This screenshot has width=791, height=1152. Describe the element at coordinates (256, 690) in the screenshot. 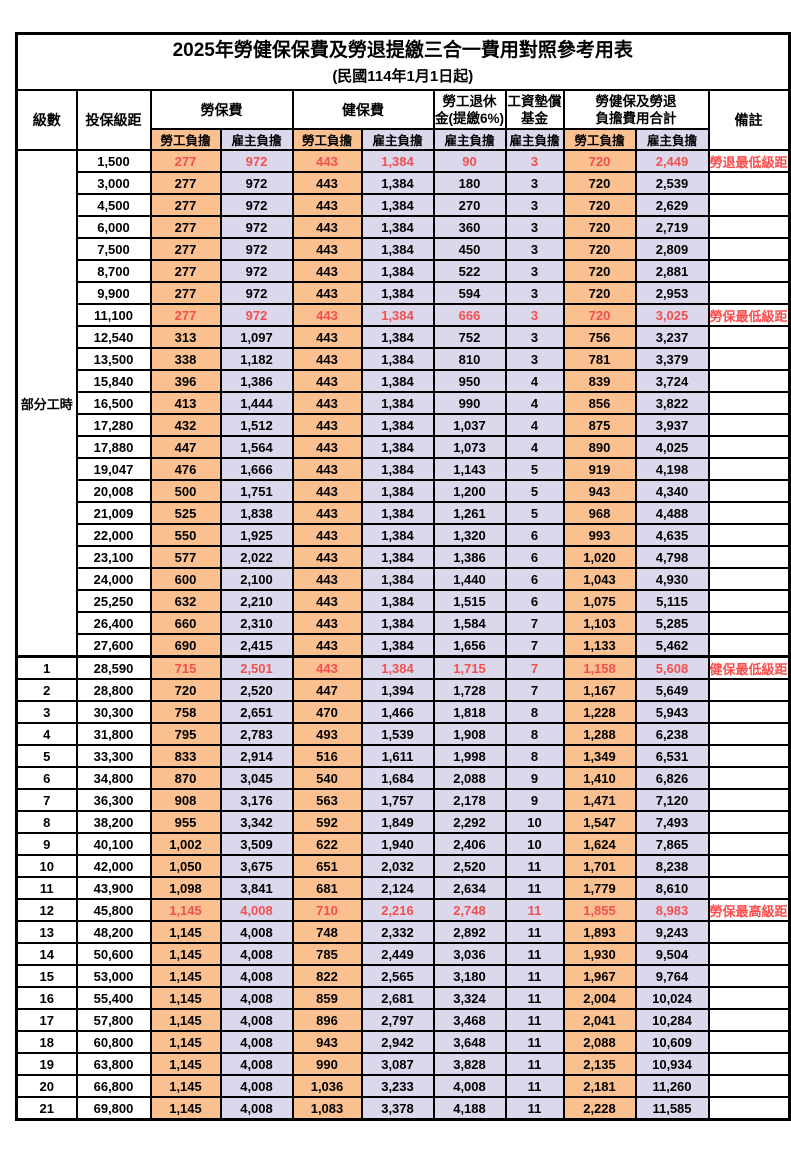

I see `labor-employer-cell: 2,520` at that location.